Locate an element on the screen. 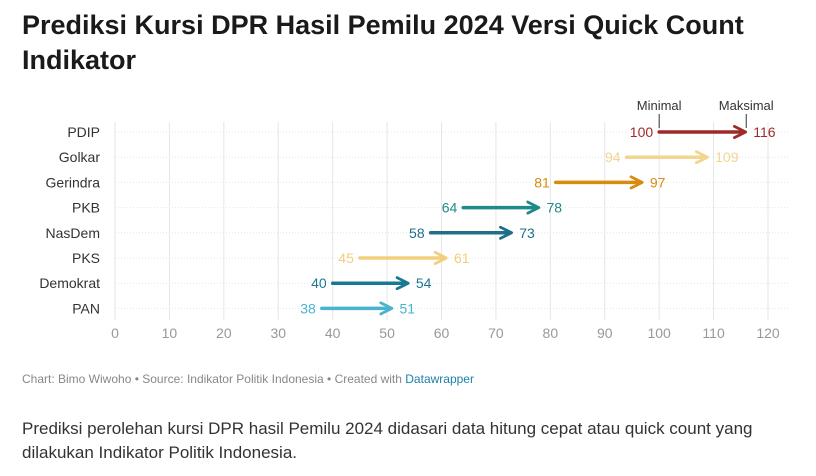 Image resolution: width=816 pixels, height=476 pixels. min-value-label: 38 is located at coordinates (308, 308).